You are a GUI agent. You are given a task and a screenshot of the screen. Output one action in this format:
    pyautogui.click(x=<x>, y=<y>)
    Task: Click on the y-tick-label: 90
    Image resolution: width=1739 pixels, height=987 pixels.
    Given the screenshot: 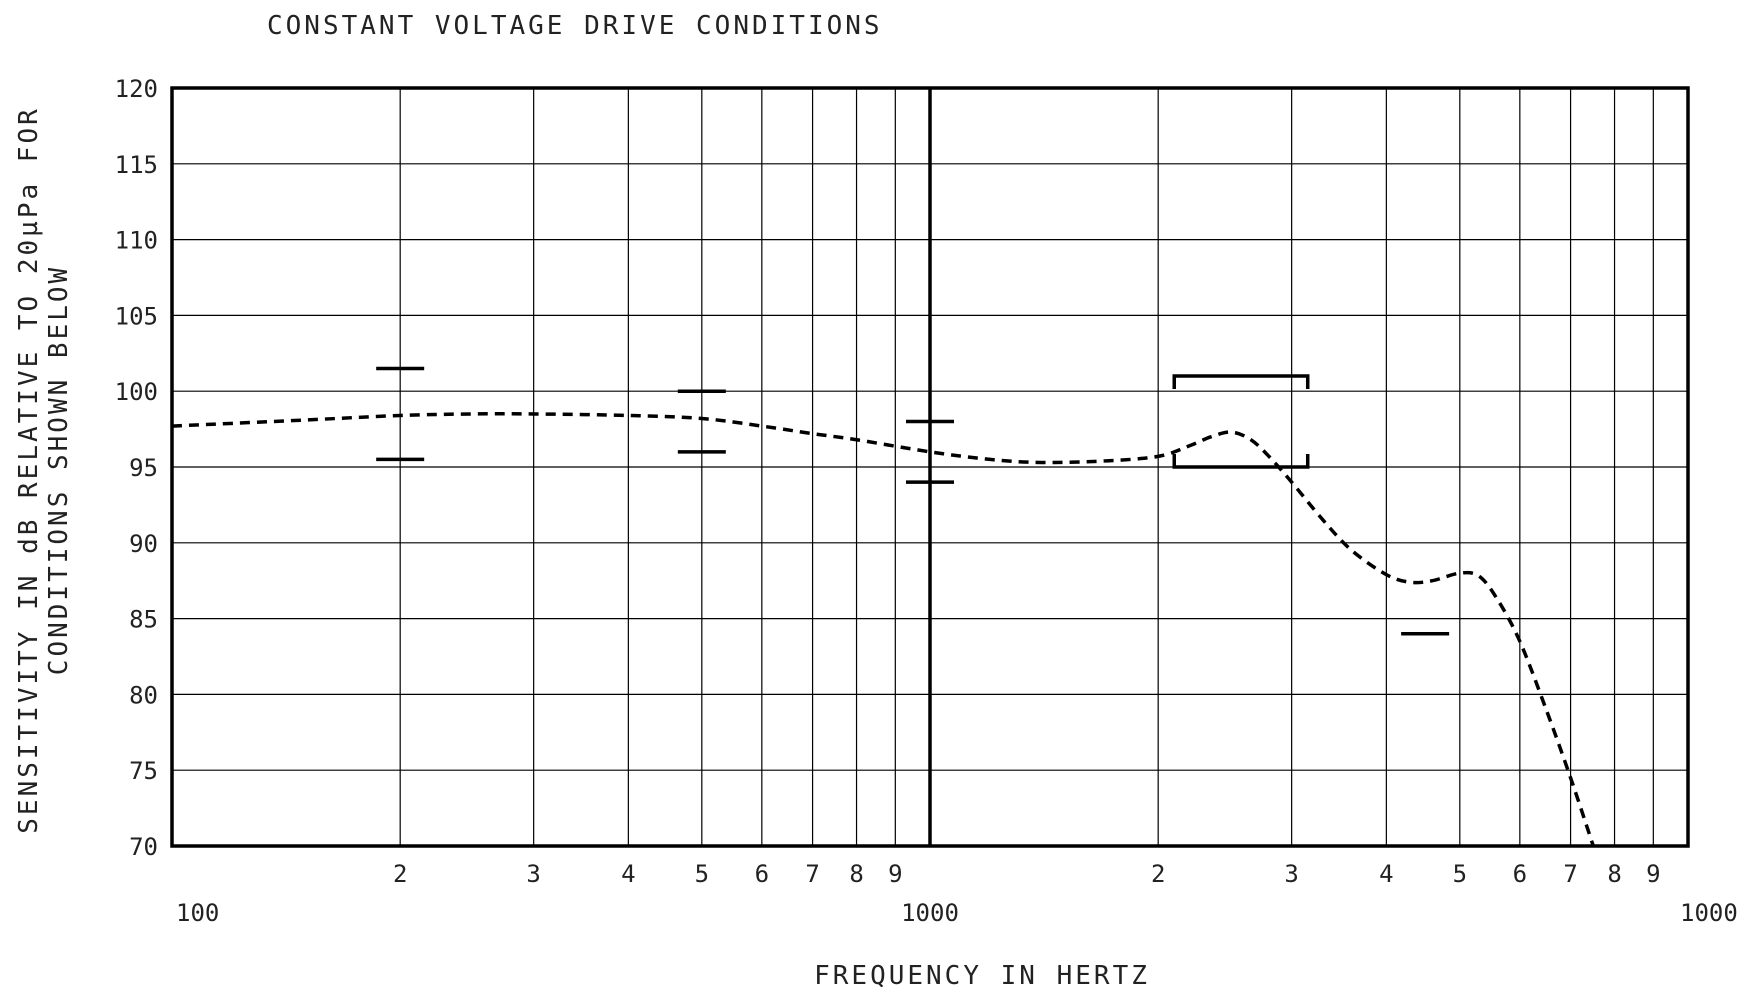 What is the action you would take?
    pyautogui.click(x=143, y=544)
    